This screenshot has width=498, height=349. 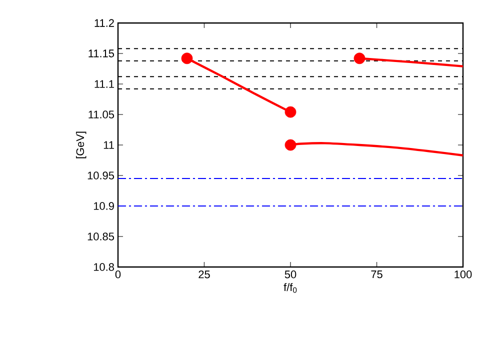 What do you see at coordinates (101, 114) in the screenshot?
I see `y-tick-label: 11.05` at bounding box center [101, 114].